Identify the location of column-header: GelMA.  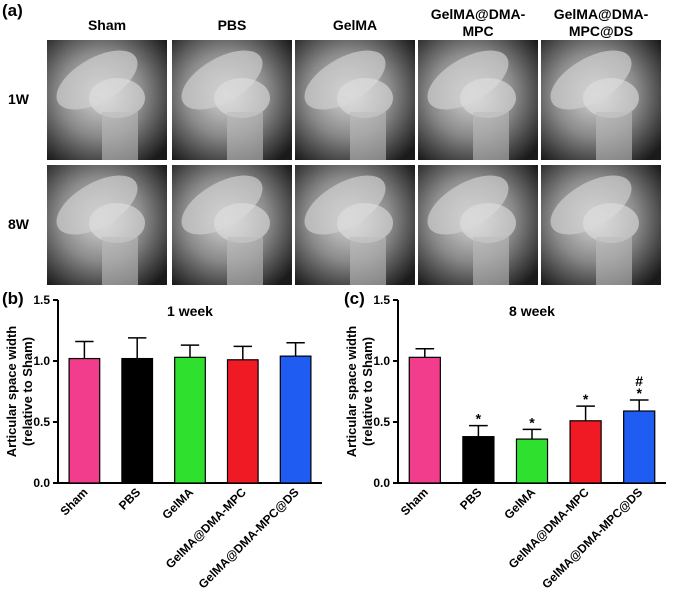
(355, 25).